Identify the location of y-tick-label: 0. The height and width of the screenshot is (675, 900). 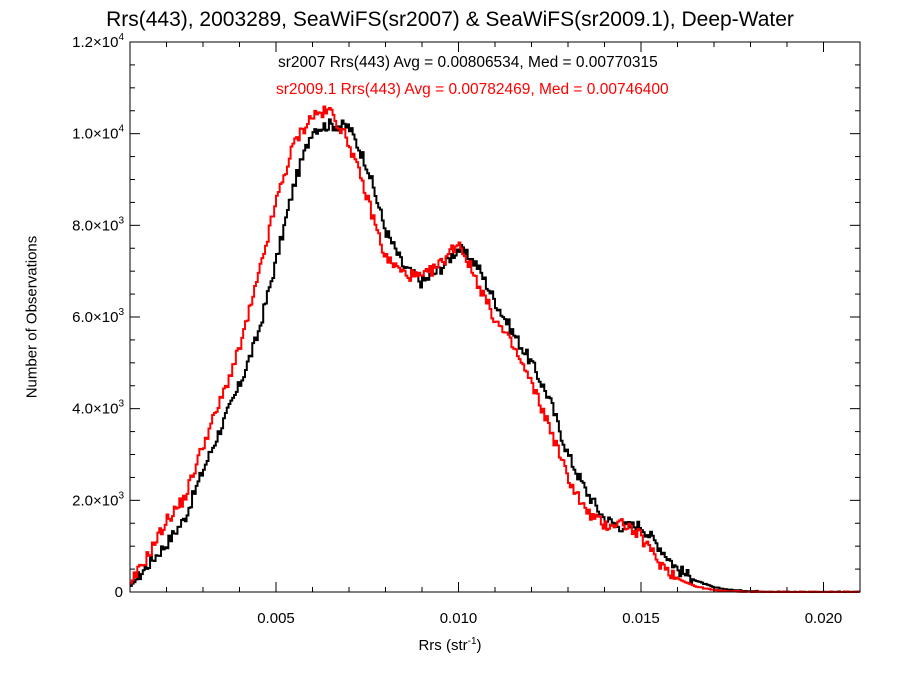
(119, 592).